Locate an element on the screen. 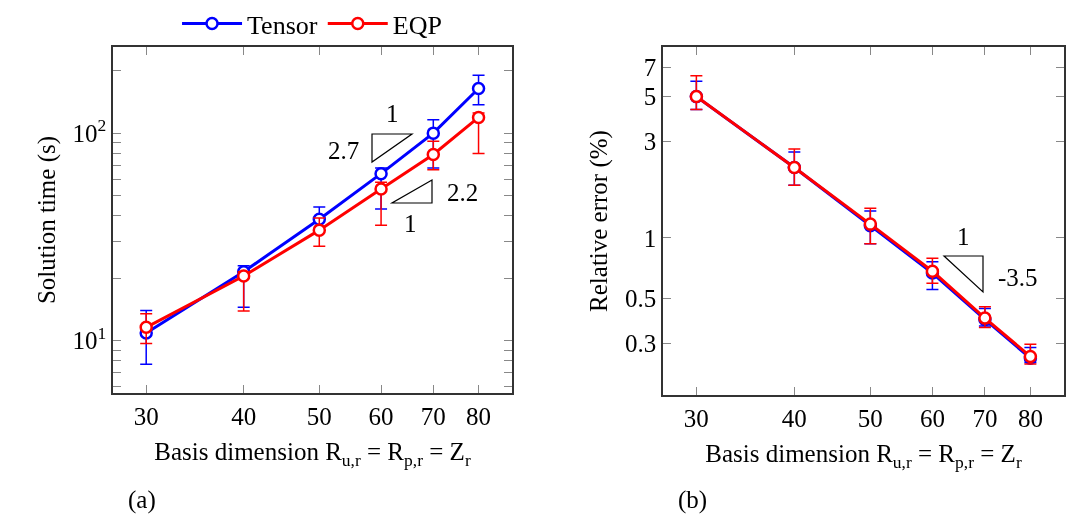  y-tick-label: 5 is located at coordinates (650, 97).